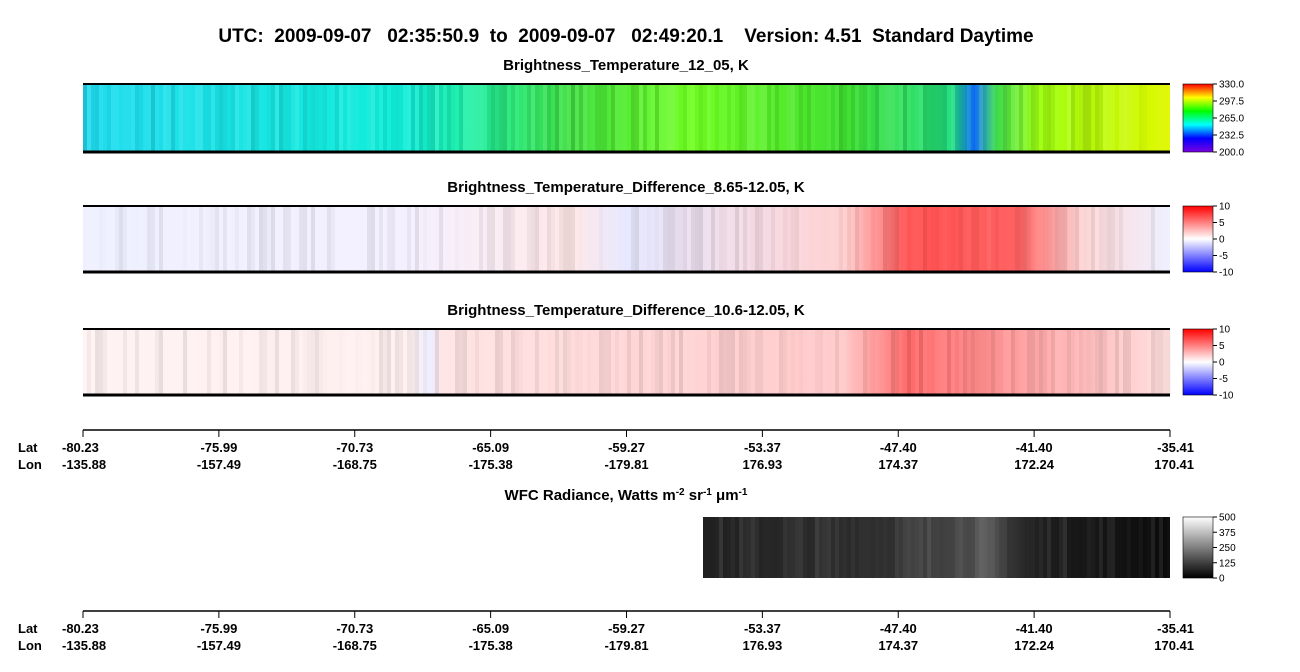  Describe the element at coordinates (707, 492) in the screenshot. I see `title-part: -1` at that location.